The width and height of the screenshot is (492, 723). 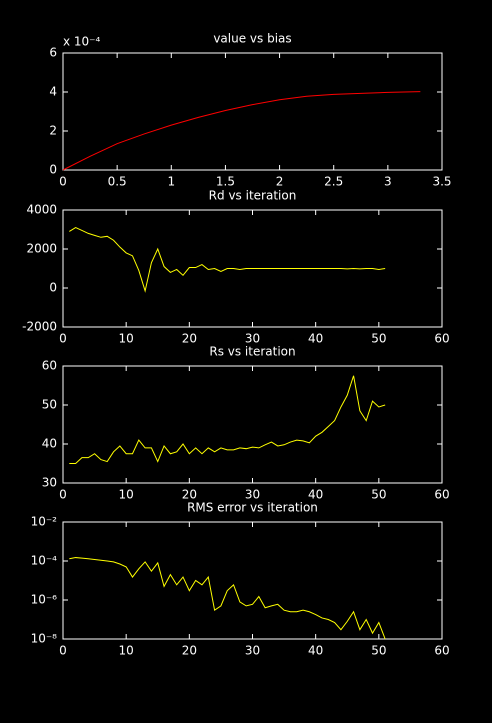 What do you see at coordinates (44, 522) in the screenshot?
I see `y-tick-label: 10⁻²` at bounding box center [44, 522].